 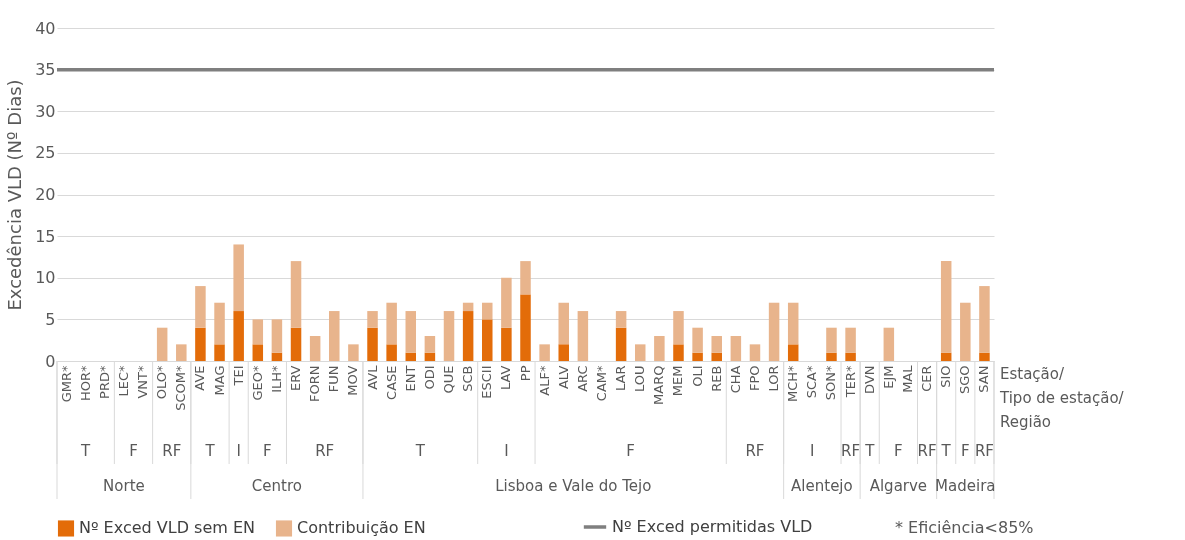 I want to click on x-tick-label: ERV, so click(x=296, y=378).